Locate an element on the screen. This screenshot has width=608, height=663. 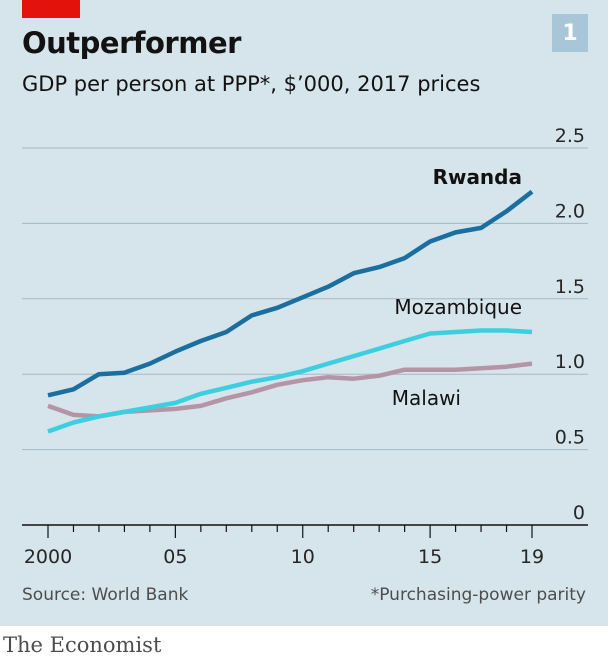
x-tick-label: 2000 is located at coordinates (48, 557).